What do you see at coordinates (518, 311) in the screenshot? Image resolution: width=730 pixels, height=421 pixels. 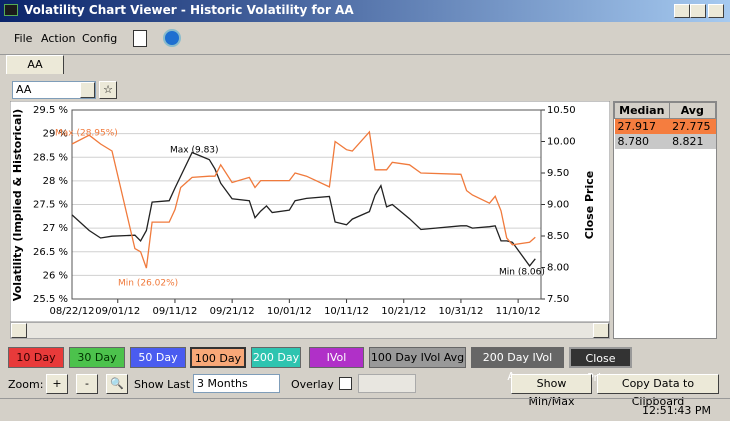 I see `x-tick-label: 11/10/12` at bounding box center [518, 311].